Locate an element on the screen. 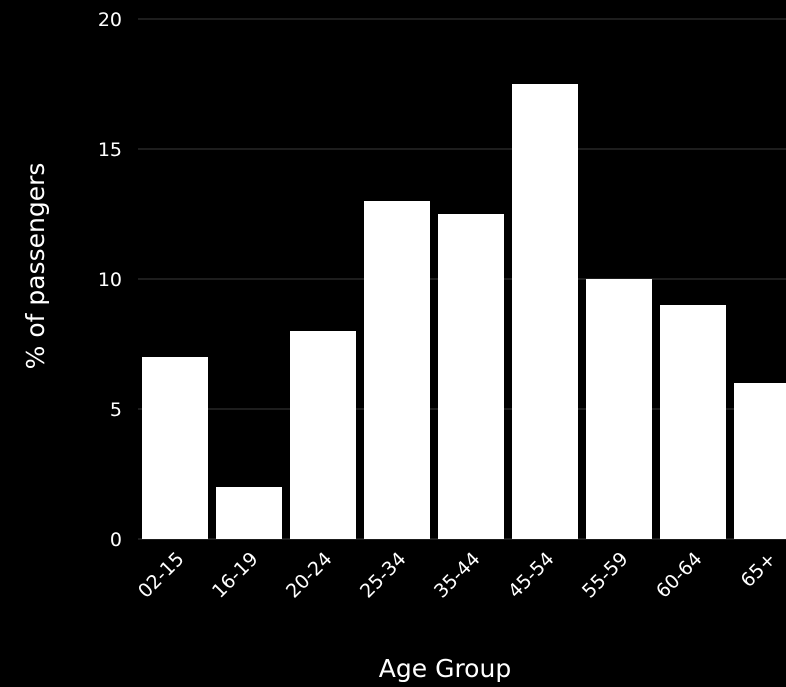 This screenshot has width=786, height=687. y-tick-label: 15 is located at coordinates (110, 150).